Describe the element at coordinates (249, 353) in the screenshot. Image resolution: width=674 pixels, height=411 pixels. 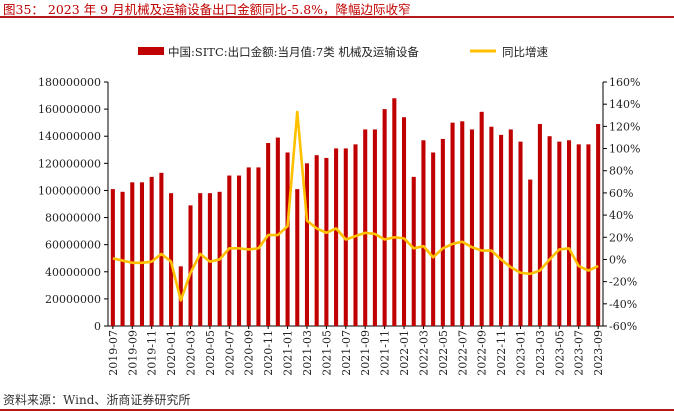
I see `x-tick-label: 2020-09` at that location.